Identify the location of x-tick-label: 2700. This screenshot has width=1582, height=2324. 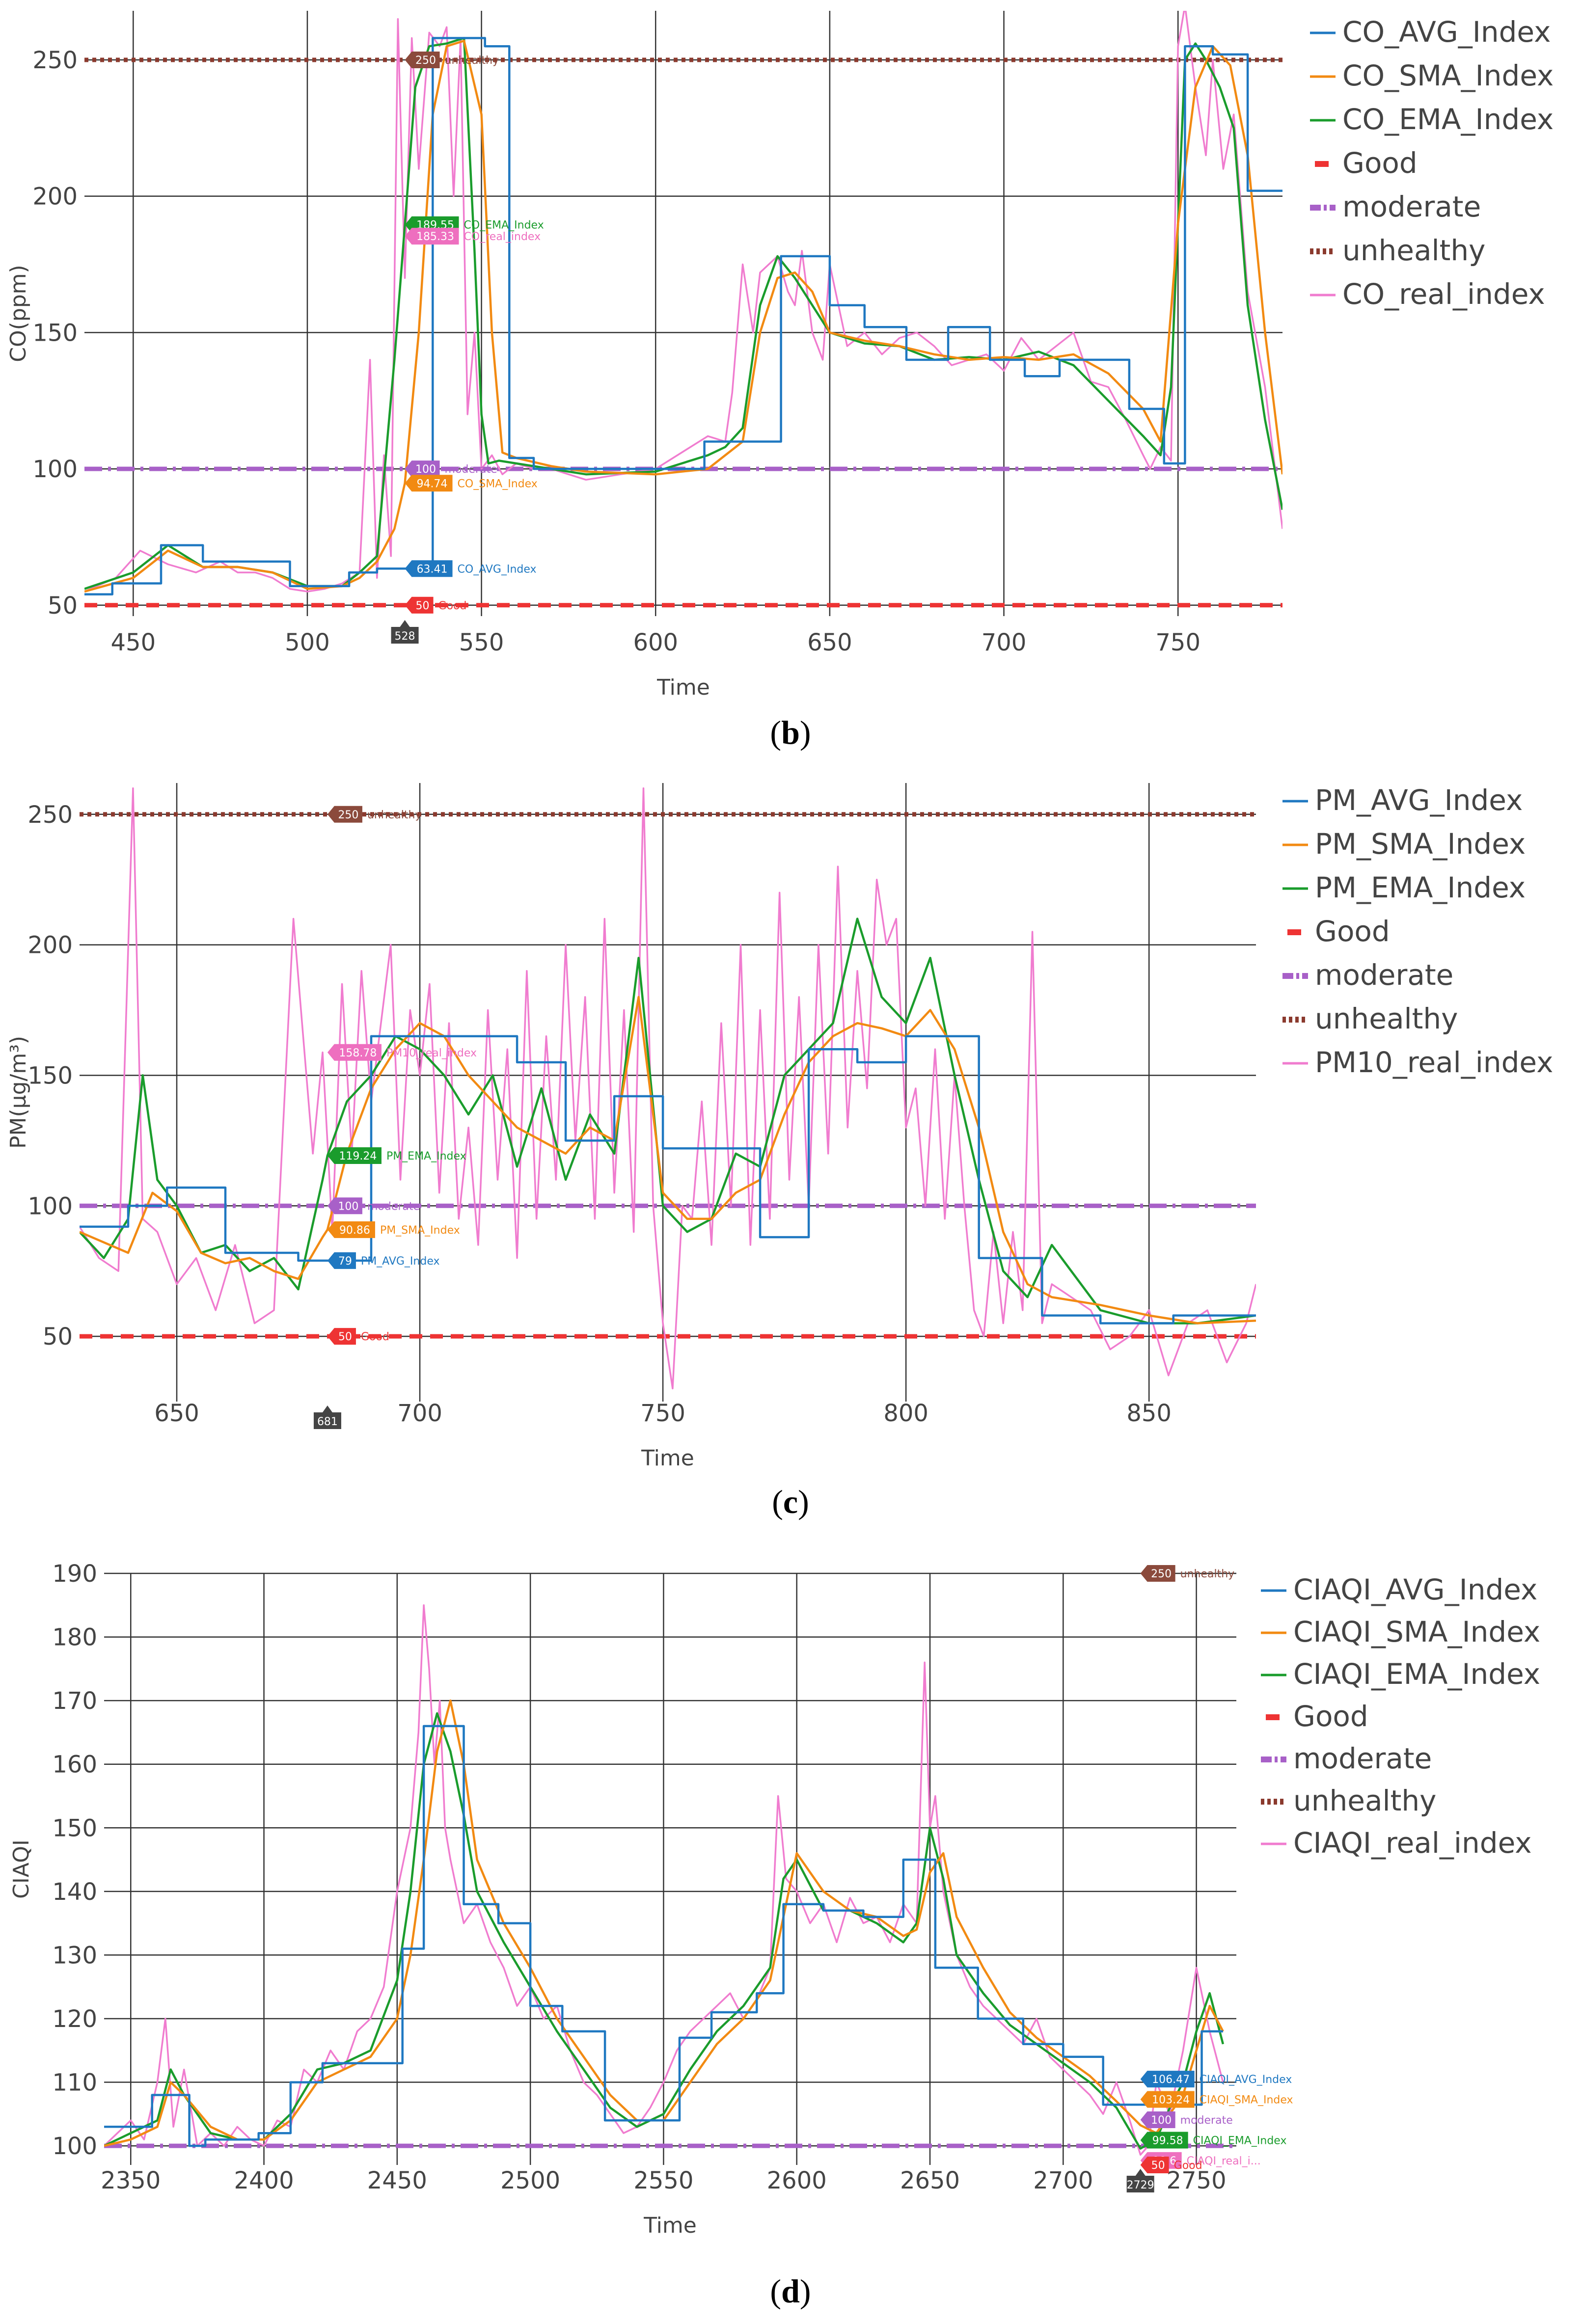
(1063, 2180).